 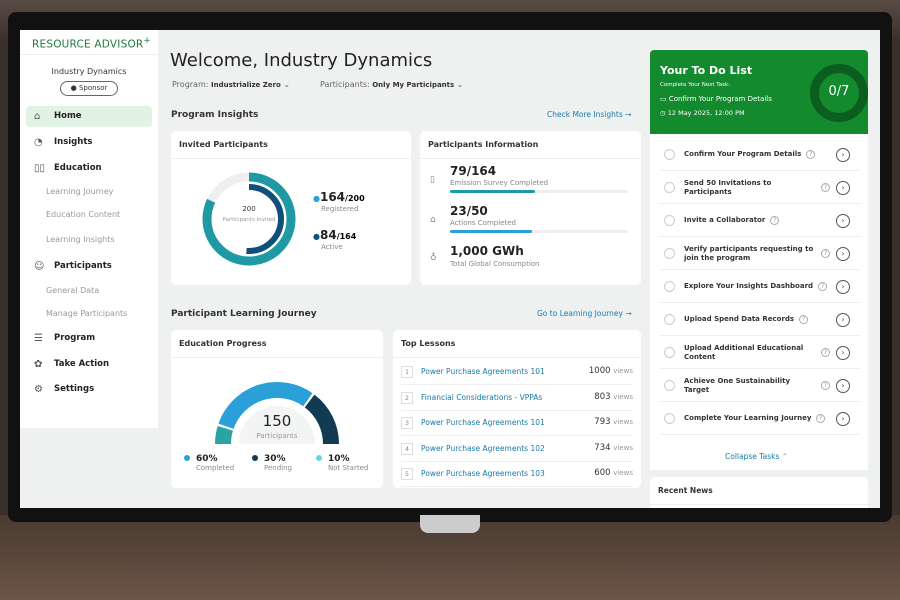 I want to click on check-more-insights-link: Check More Insights →, so click(x=589, y=114).